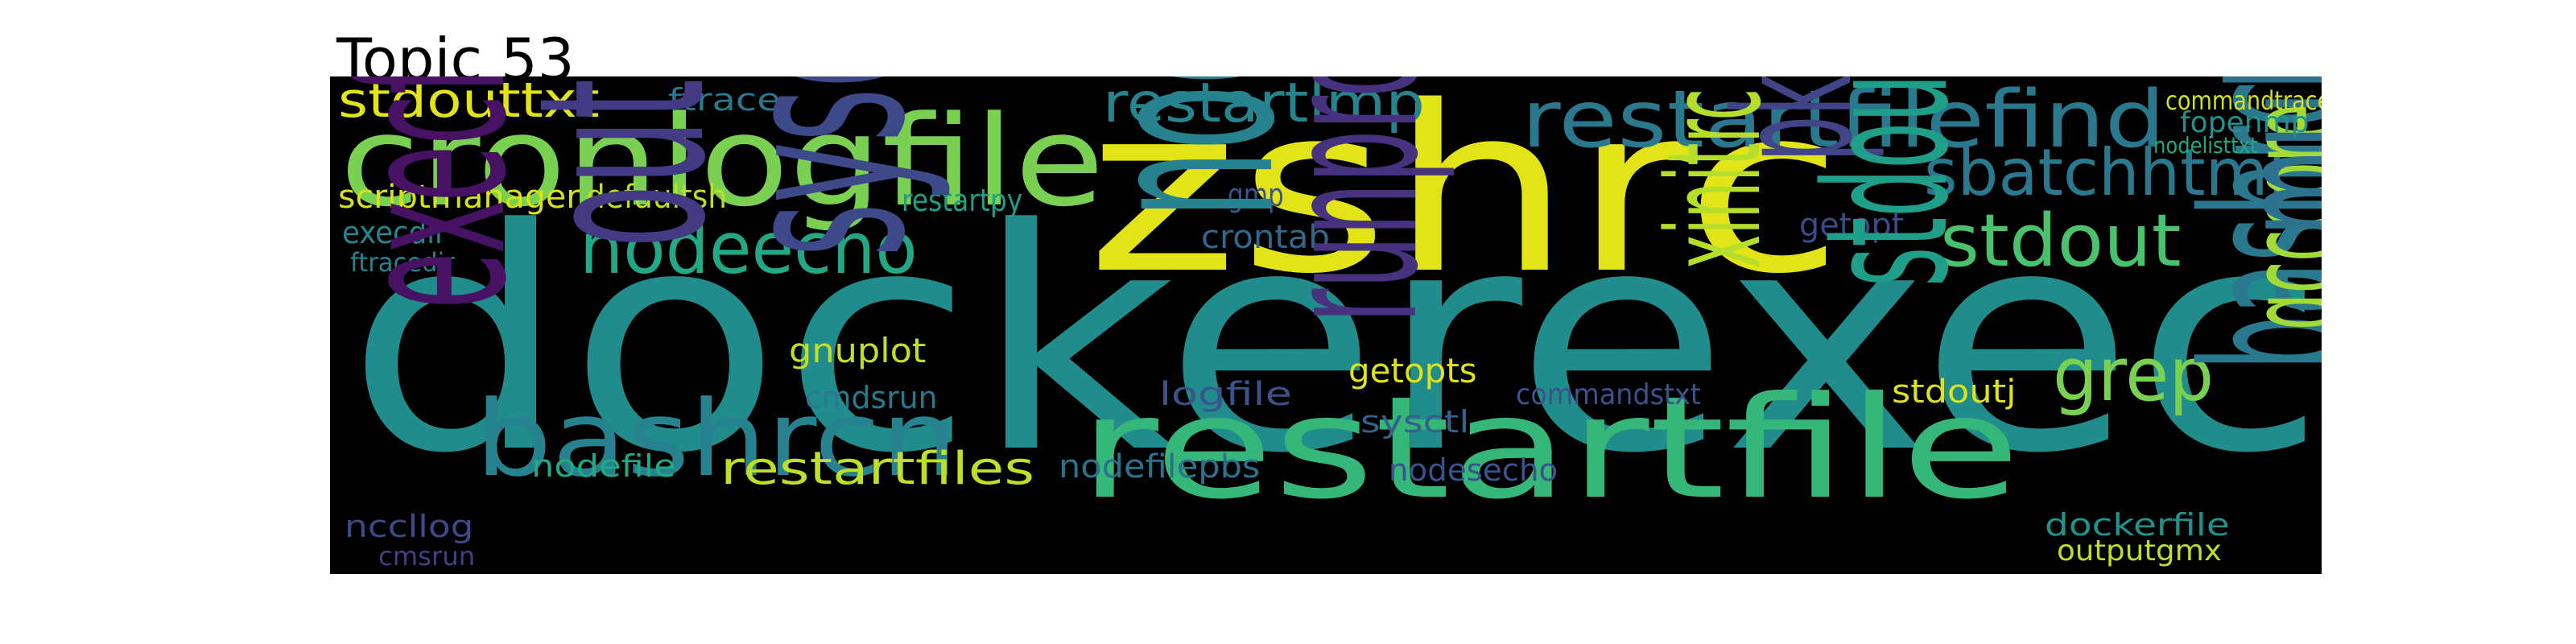 The height and width of the screenshot is (644, 2576). What do you see at coordinates (1887, 181) in the screenshot?
I see `cloud-word: stdoutpbs` at bounding box center [1887, 181].